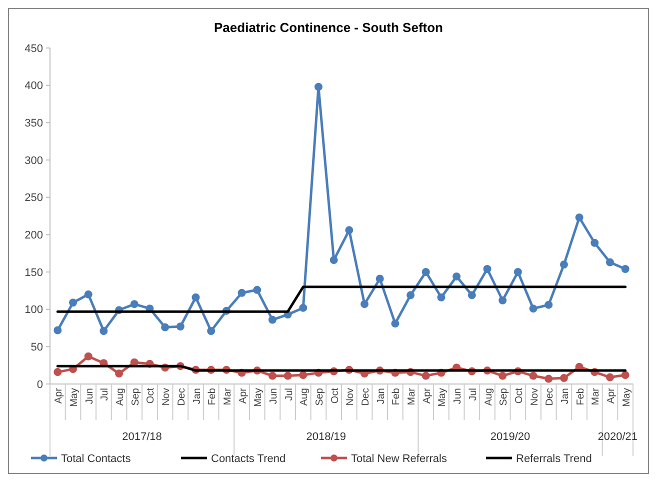  I want to click on chart-title: Paediatric Continence - South Sefton, so click(329, 27).